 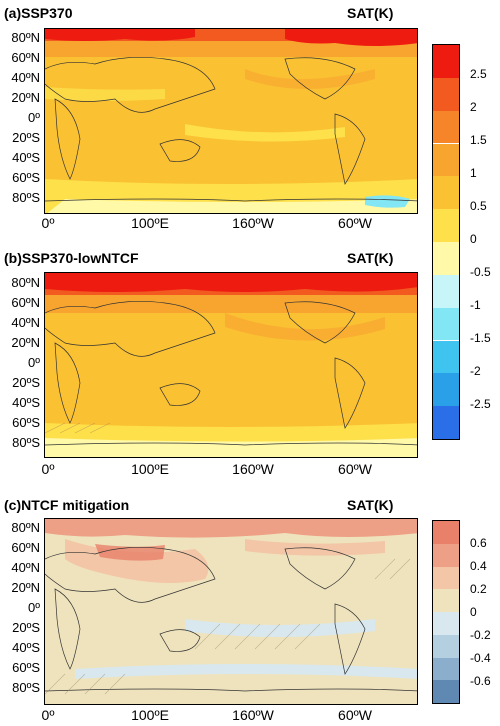 I want to click on colorbar-label: 2.5, so click(x=478, y=74).